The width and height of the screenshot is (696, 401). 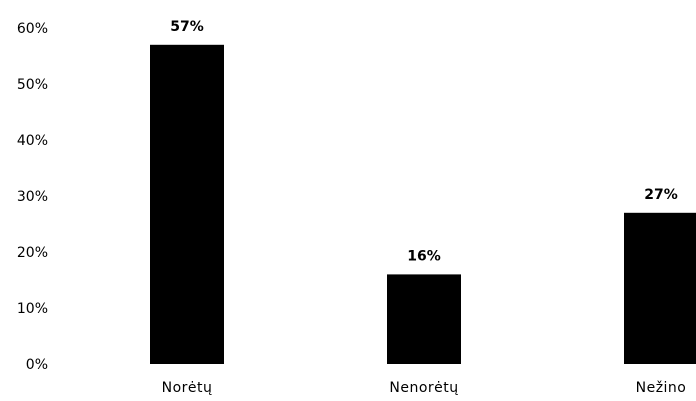 I want to click on category-label: Nenorėtų, so click(x=423, y=388).